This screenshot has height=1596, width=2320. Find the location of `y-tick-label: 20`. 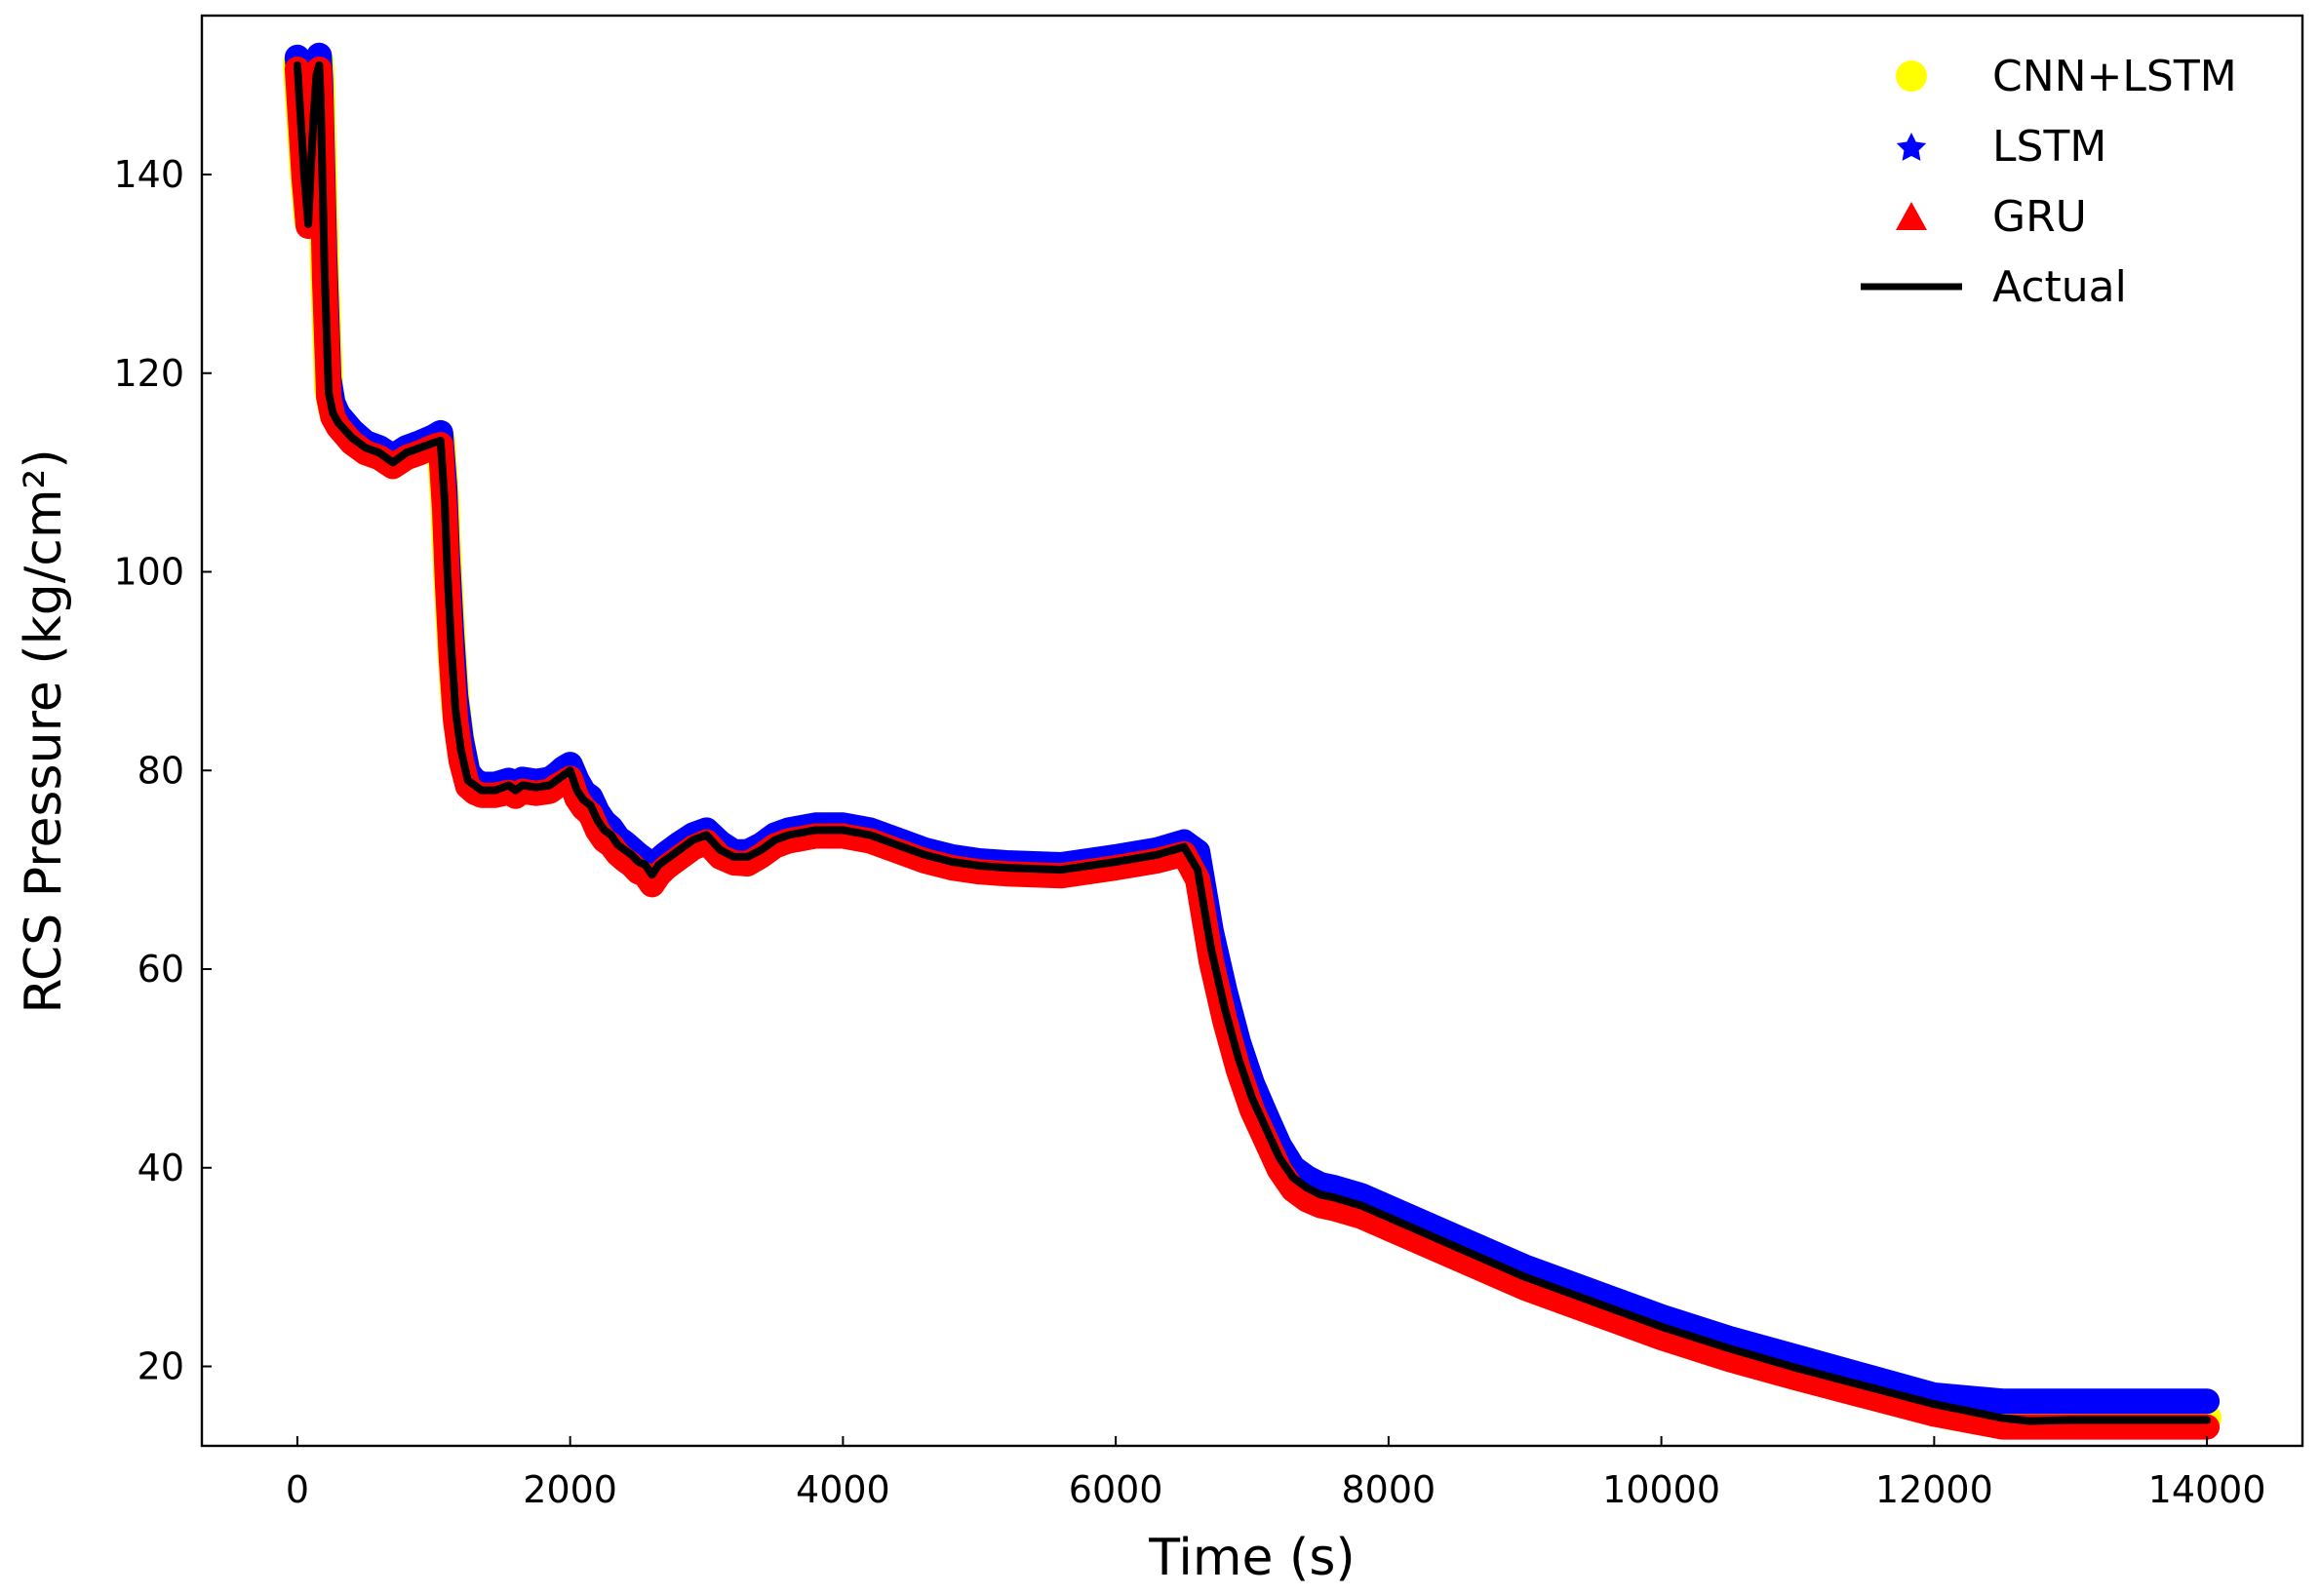

y-tick-label: 20 is located at coordinates (161, 1366).